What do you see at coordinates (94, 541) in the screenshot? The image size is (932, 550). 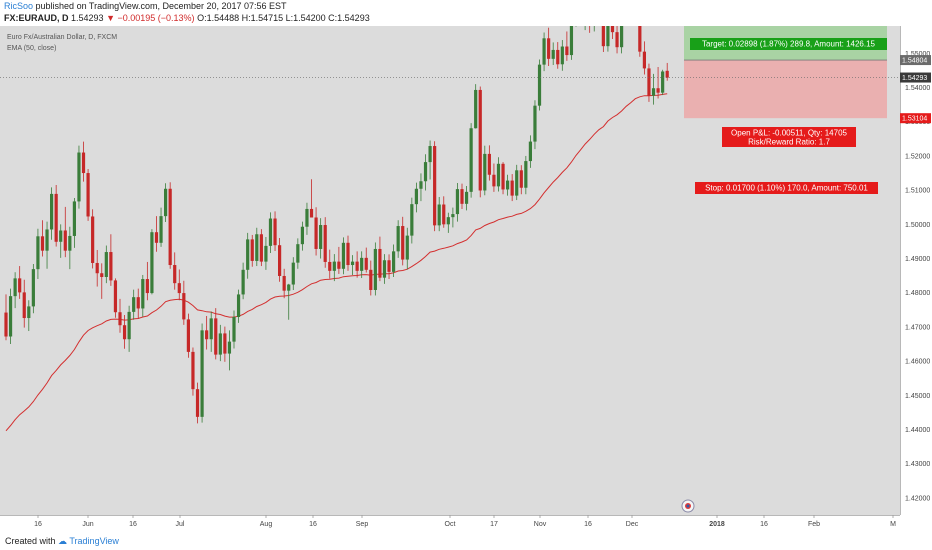 I see `tradingview-logo: TradingView` at bounding box center [94, 541].